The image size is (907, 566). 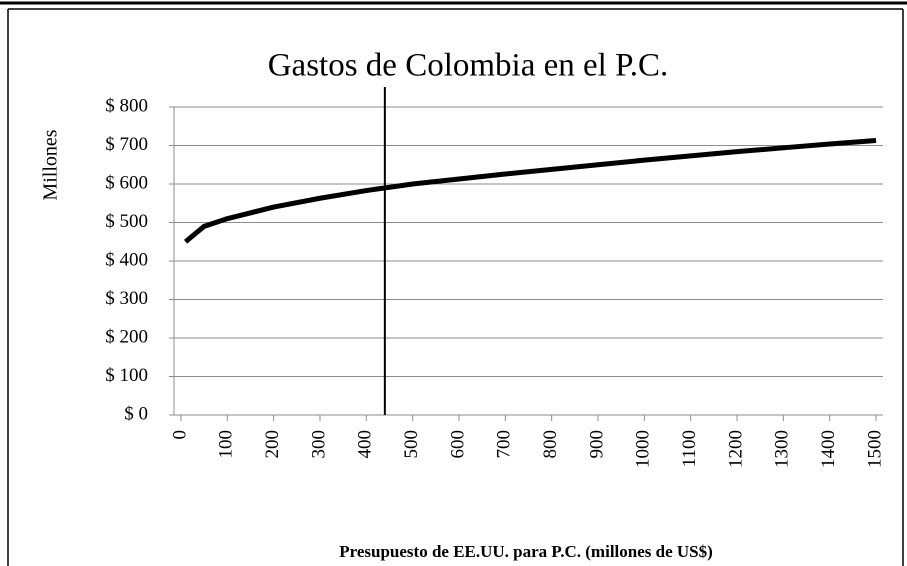 I want to click on x-tick-label: 1300, so click(x=782, y=449).